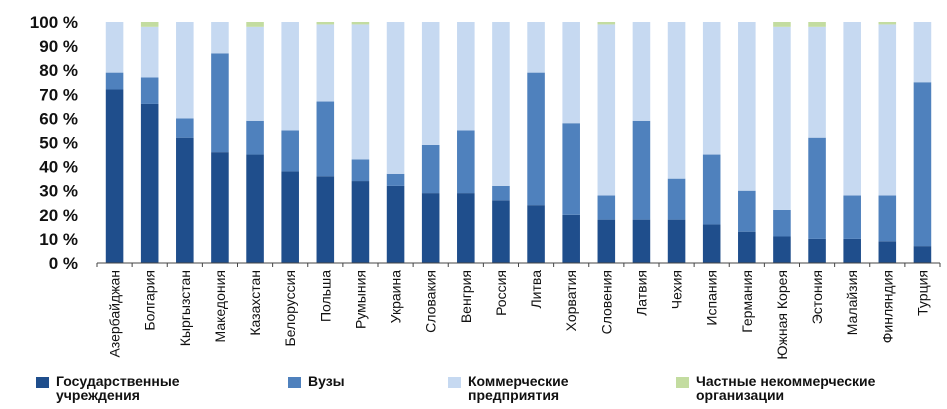 The width and height of the screenshot is (947, 409). Describe the element at coordinates (712, 298) in the screenshot. I see `x-category-label: Испания` at that location.